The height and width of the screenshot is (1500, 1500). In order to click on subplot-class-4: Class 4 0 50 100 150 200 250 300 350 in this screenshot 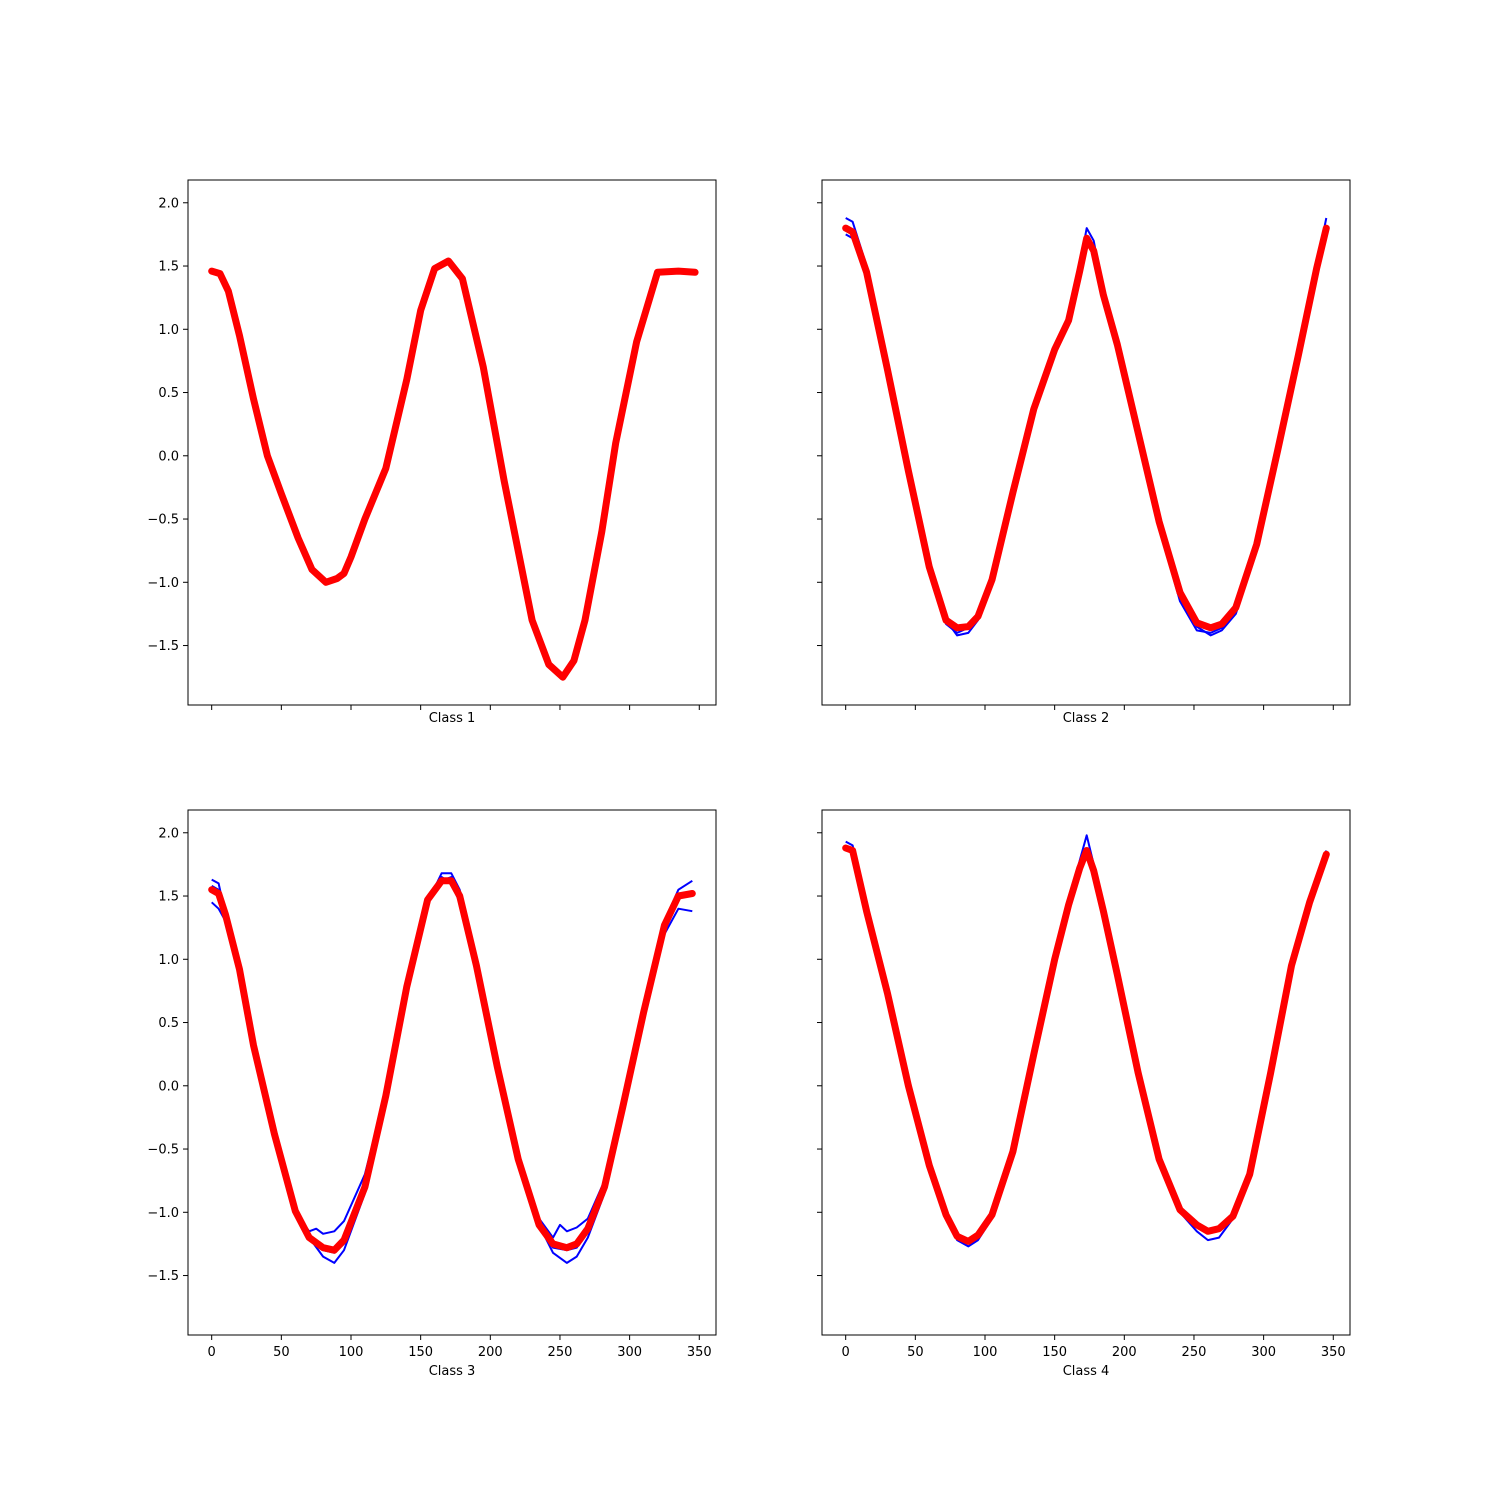, I will do `click(1084, 1094)`.